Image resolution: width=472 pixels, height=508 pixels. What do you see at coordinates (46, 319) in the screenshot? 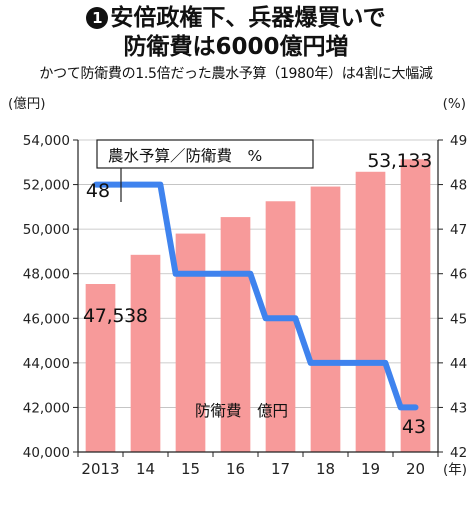
I see `left-tick-label: 46,000` at bounding box center [46, 319].